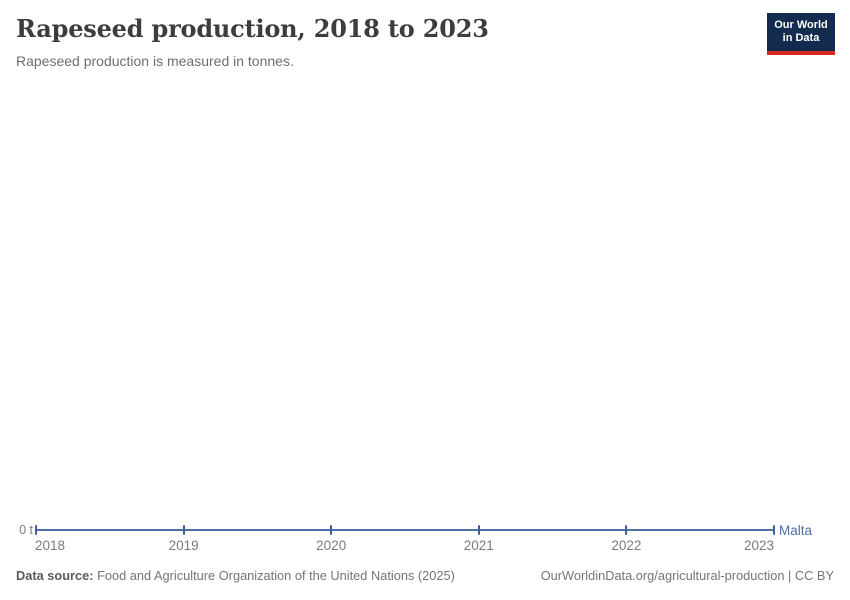 Image resolution: width=850 pixels, height=600 pixels. Describe the element at coordinates (50, 545) in the screenshot. I see `x-axis-tick-label: 2018` at that location.